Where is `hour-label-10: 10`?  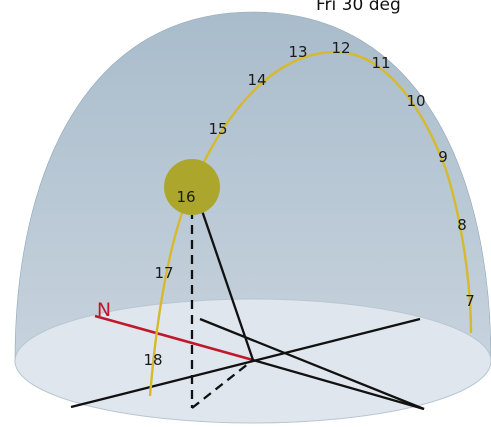
hour-label-10: 10 is located at coordinates (415, 101).